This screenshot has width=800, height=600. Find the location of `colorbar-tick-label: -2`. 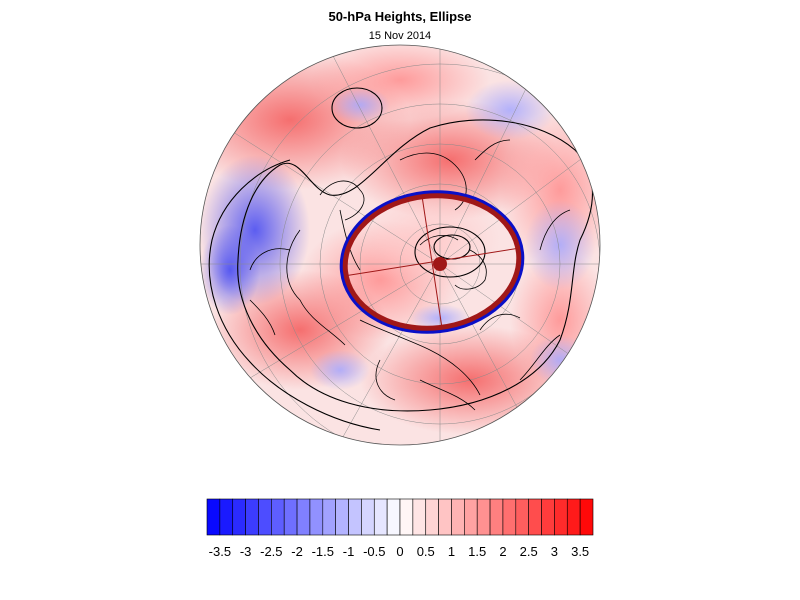

colorbar-tick-label: -2 is located at coordinates (297, 551).